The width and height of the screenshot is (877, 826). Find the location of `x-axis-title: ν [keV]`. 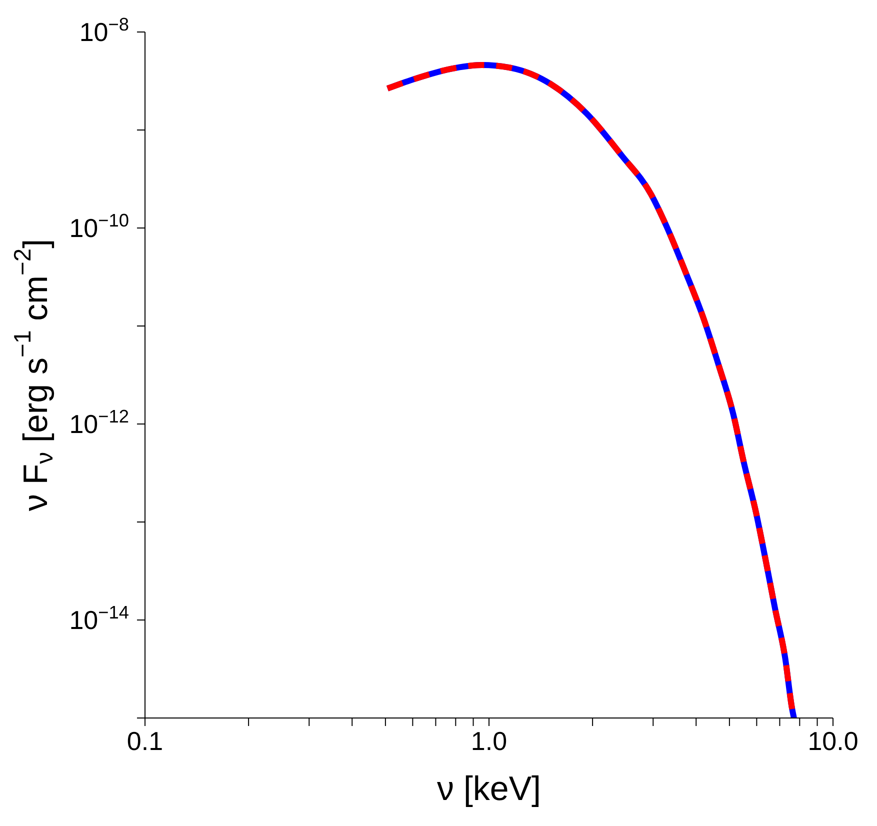

x-axis-title: ν [keV] is located at coordinates (489, 789).